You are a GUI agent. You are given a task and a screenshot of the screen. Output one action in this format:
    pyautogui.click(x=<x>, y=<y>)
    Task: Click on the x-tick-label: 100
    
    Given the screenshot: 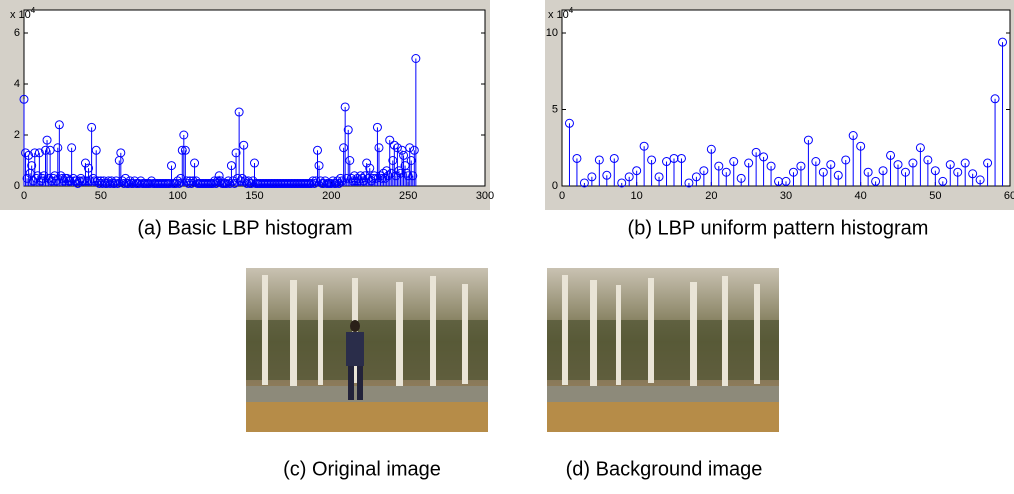 What is the action you would take?
    pyautogui.click(x=177, y=196)
    